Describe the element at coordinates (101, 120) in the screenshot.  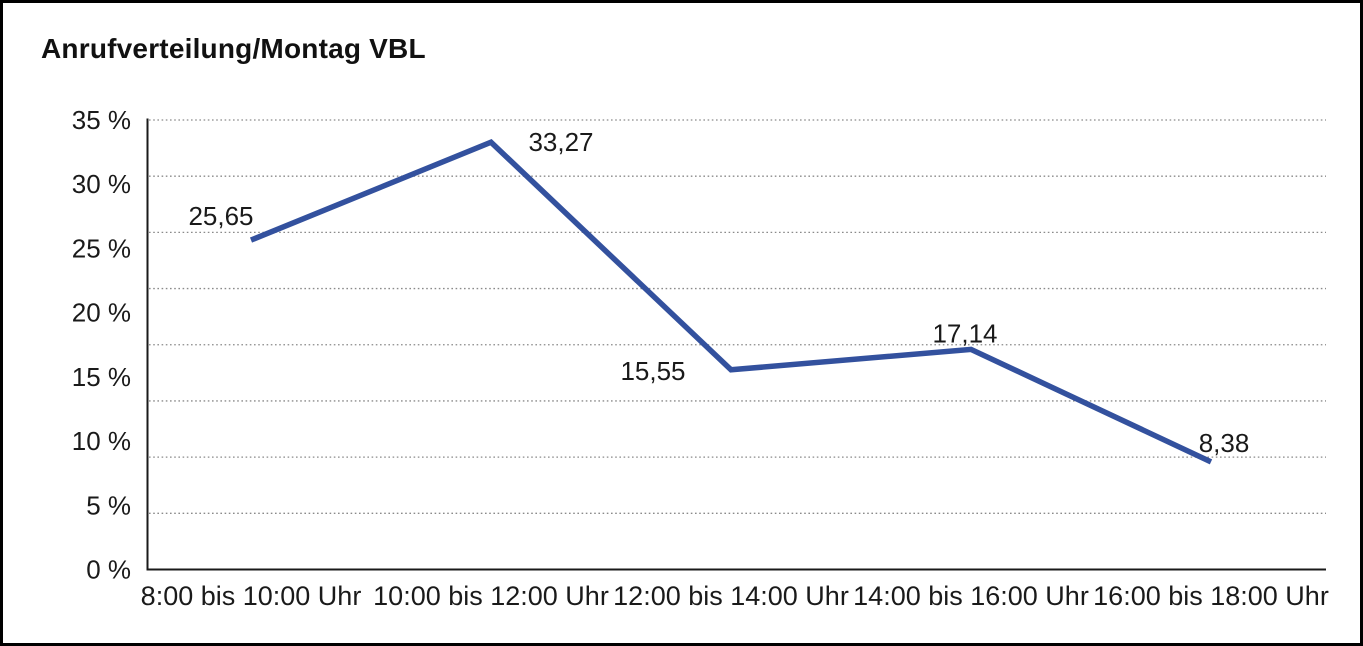
I see `y-tick-label: 35 %` at that location.